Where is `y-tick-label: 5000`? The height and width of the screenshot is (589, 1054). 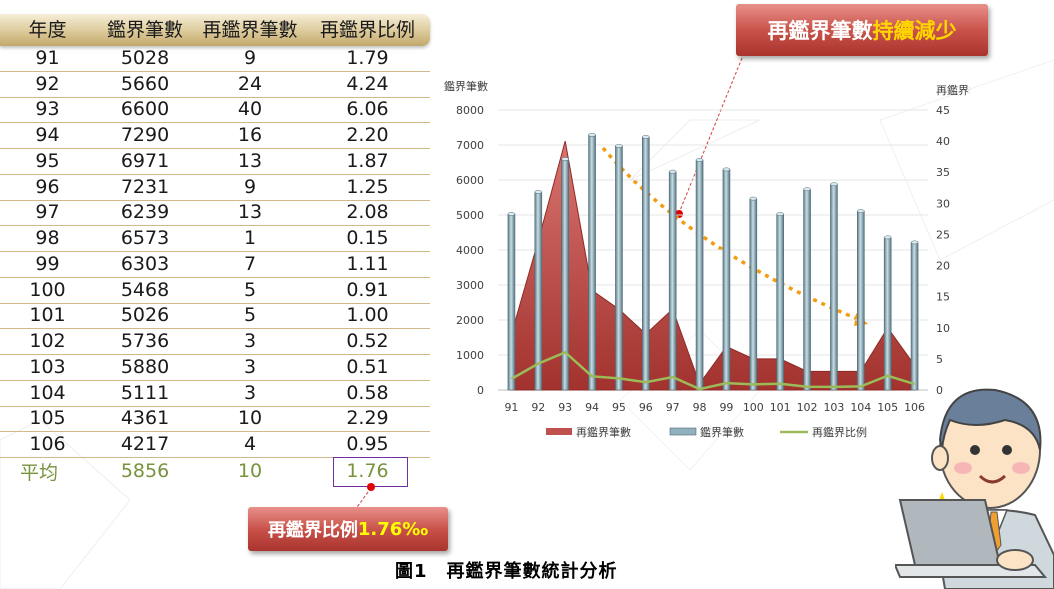 y-tick-label: 5000 is located at coordinates (470, 215).